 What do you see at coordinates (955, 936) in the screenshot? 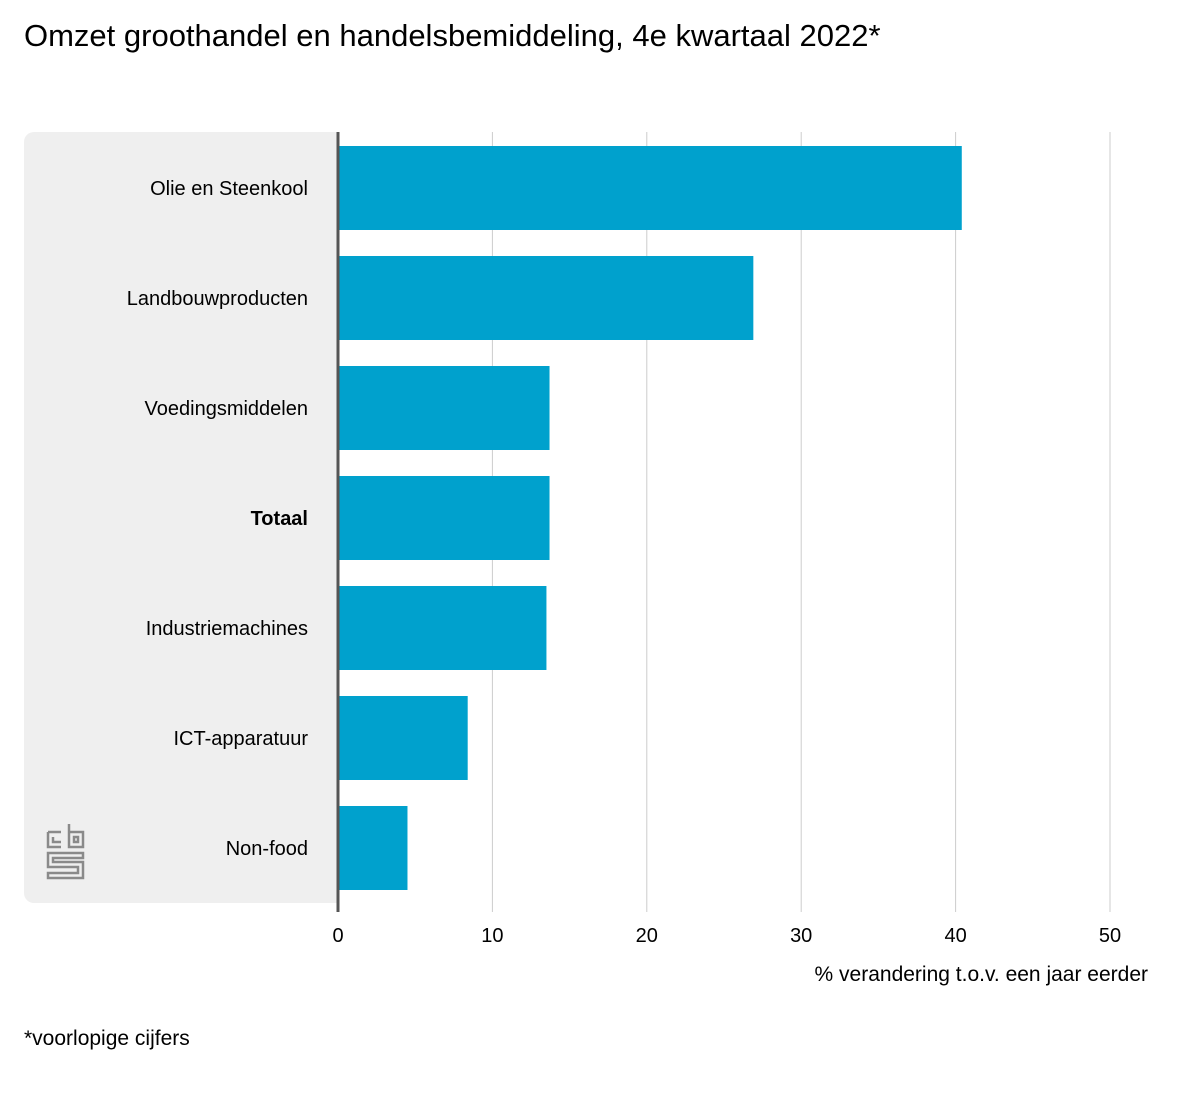
I see `x-tick-label: 40` at bounding box center [955, 936].